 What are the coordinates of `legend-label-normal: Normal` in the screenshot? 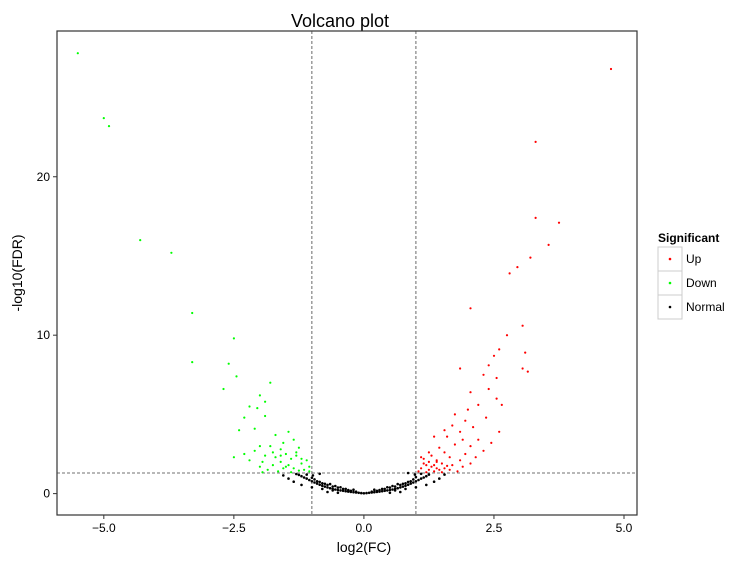 It's located at (705, 307).